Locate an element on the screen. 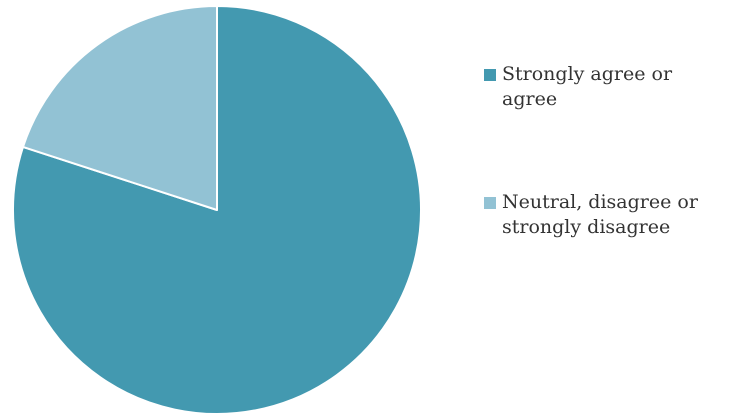  legend-label-agree: Strongly agree or agree is located at coordinates (587, 86).